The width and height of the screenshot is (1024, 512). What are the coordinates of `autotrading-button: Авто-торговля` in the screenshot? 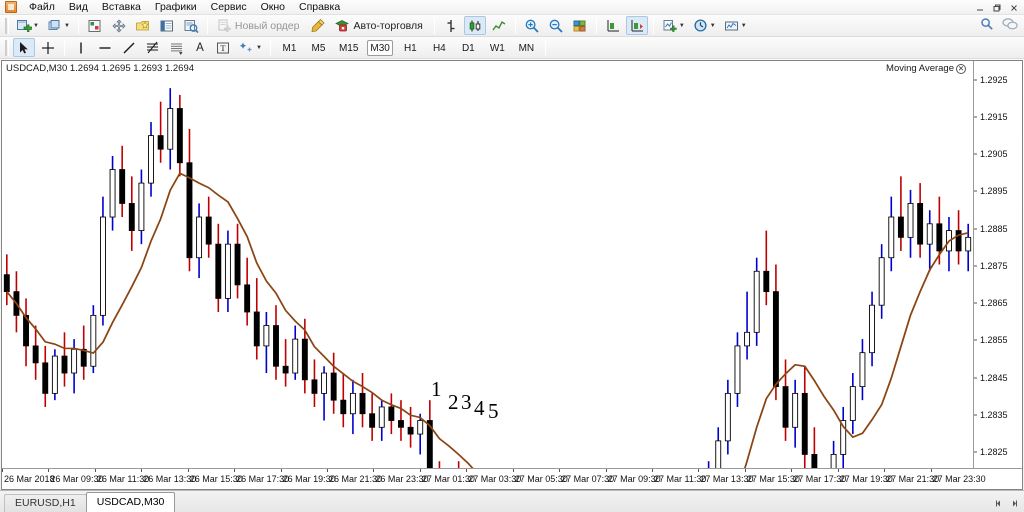 It's located at (379, 25).